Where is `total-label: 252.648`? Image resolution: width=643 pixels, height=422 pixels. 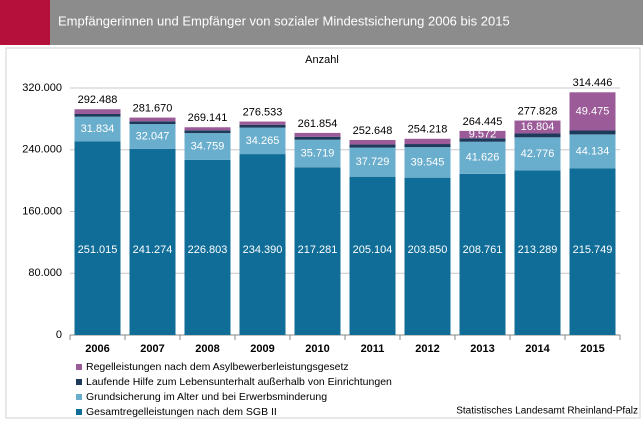 total-label: 252.648 is located at coordinates (373, 131).